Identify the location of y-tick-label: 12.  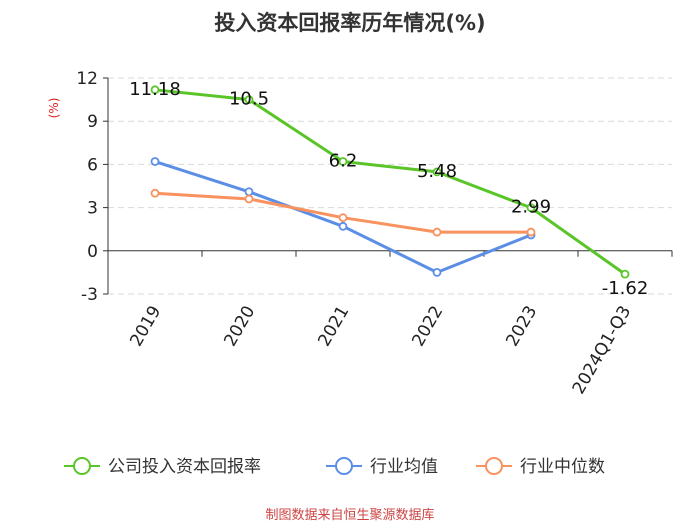
(87, 79).